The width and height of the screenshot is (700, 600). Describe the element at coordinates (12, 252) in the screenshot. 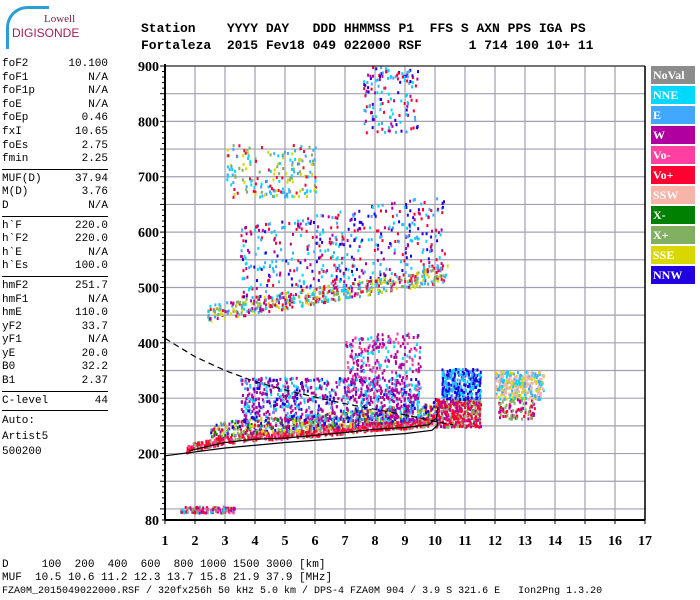

I see `param-name: h`E` at that location.